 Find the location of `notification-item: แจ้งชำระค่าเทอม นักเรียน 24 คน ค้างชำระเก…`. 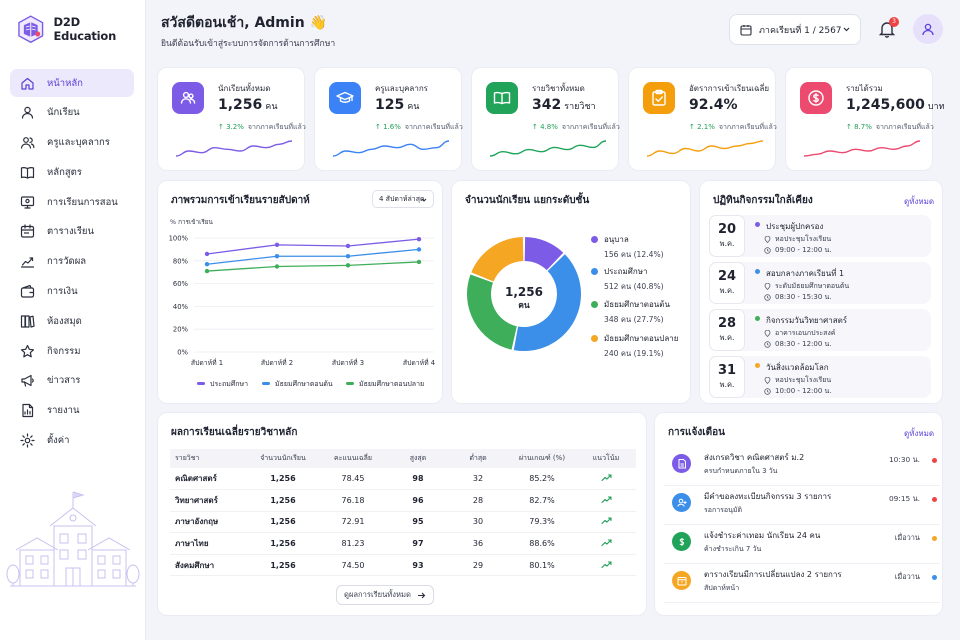

notification-item: แจ้งชำระค่าเทอม นักเรียน 24 คน ค้างชำระเก… is located at coordinates (802, 546).